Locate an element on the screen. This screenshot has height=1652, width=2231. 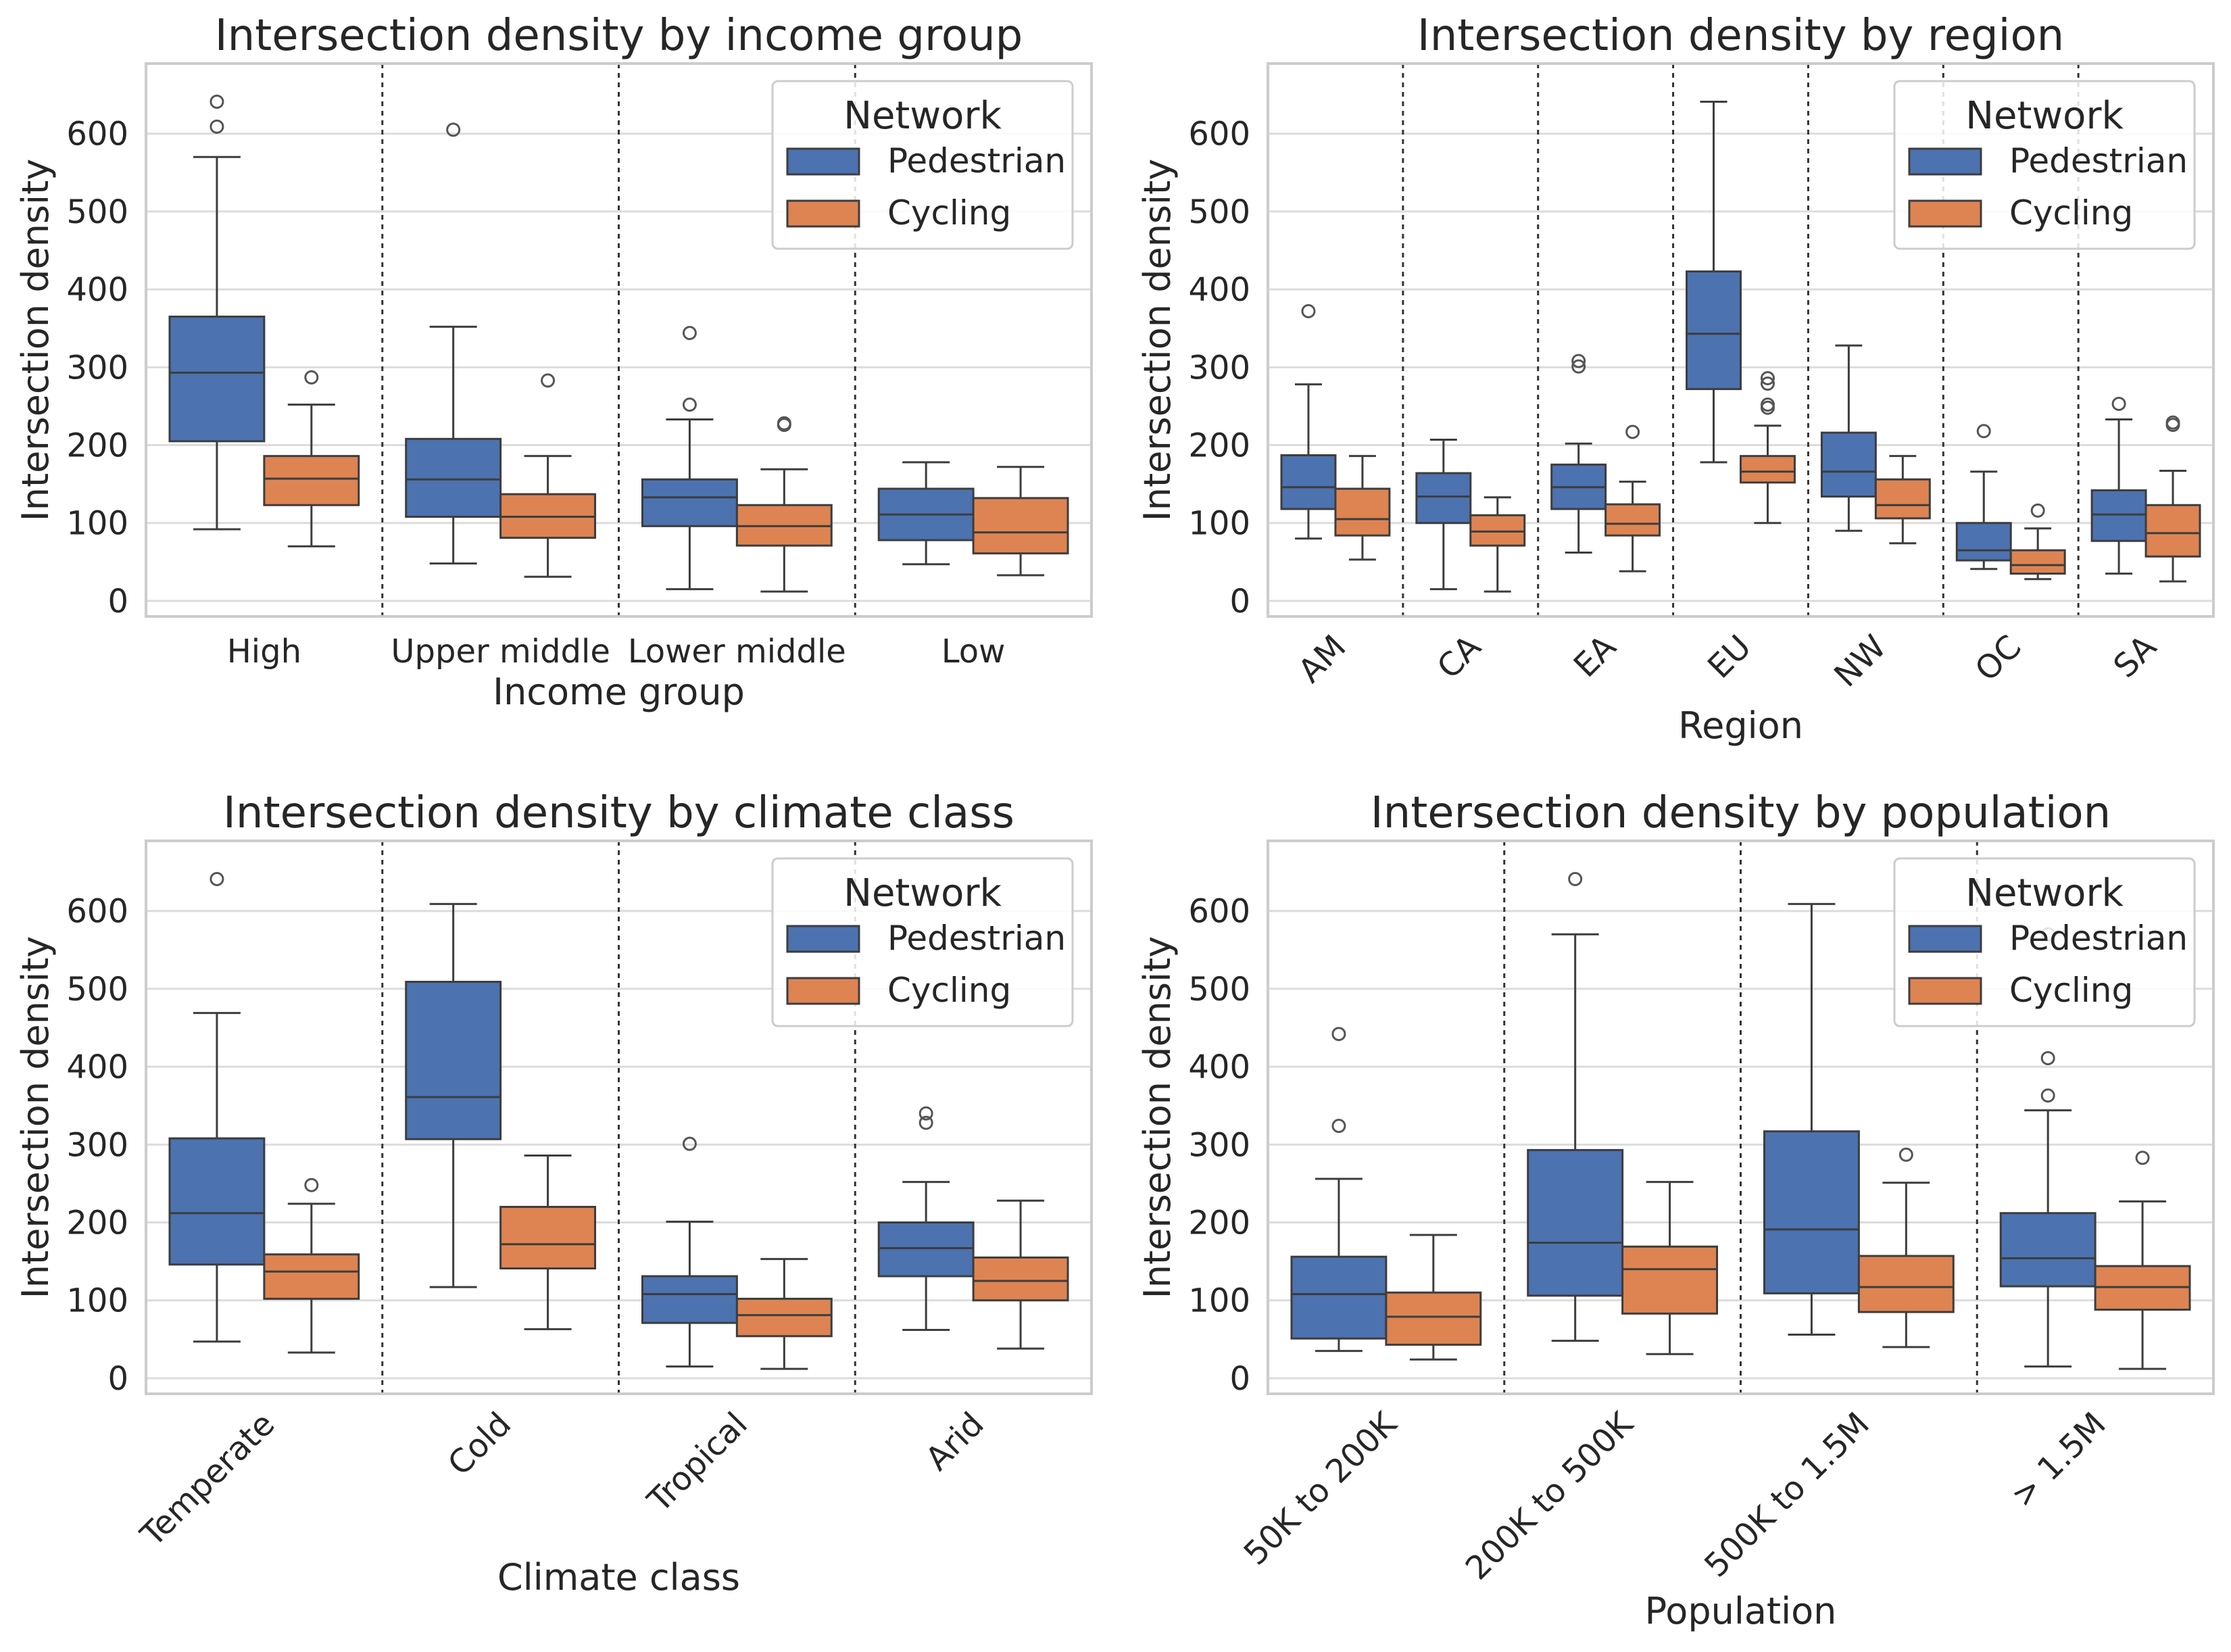
axes-frame is located at coordinates (1741, 1117).